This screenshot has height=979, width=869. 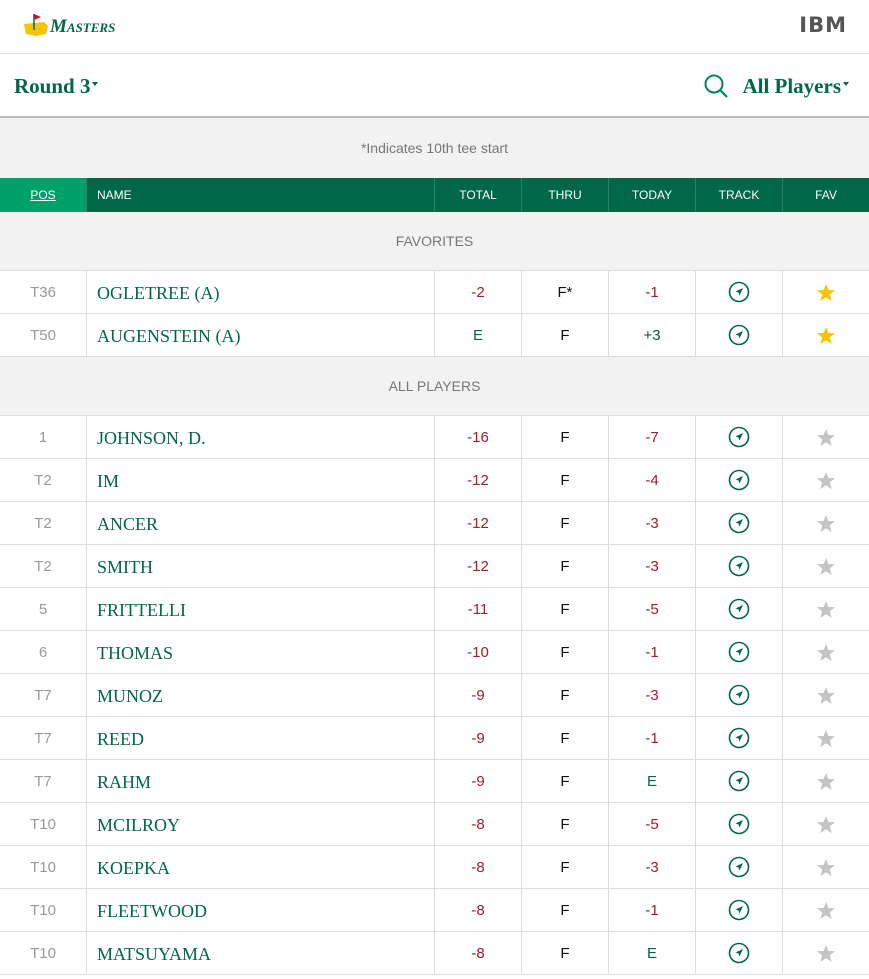 What do you see at coordinates (260, 910) in the screenshot?
I see `cell-name: FLEETWOOD` at bounding box center [260, 910].